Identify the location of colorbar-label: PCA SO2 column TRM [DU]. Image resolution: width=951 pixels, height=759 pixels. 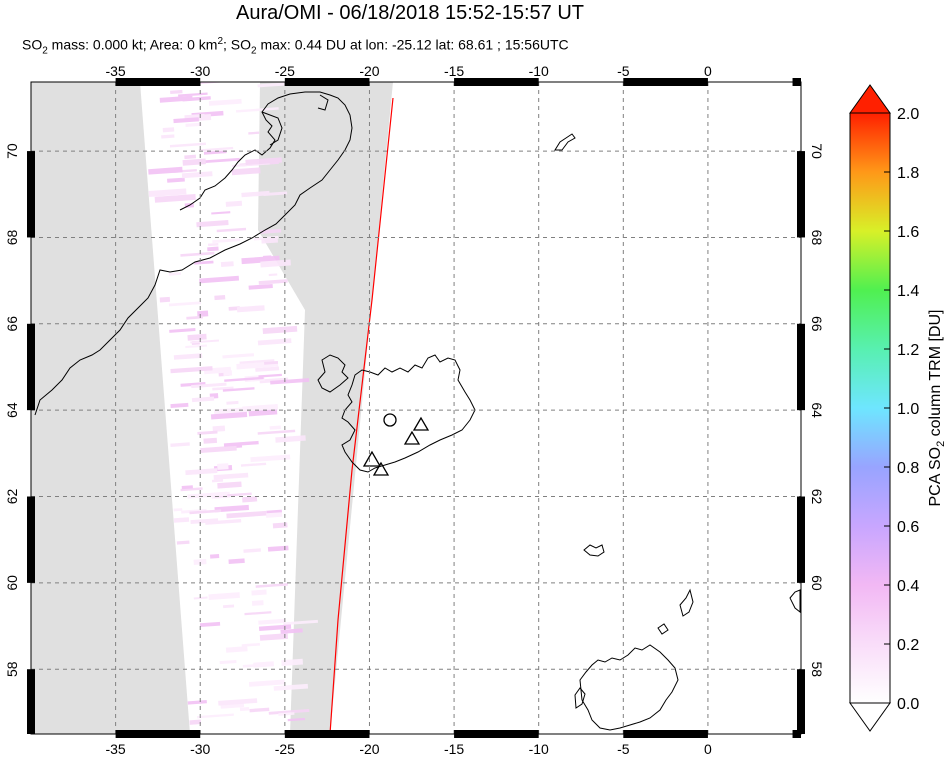
(937, 408).